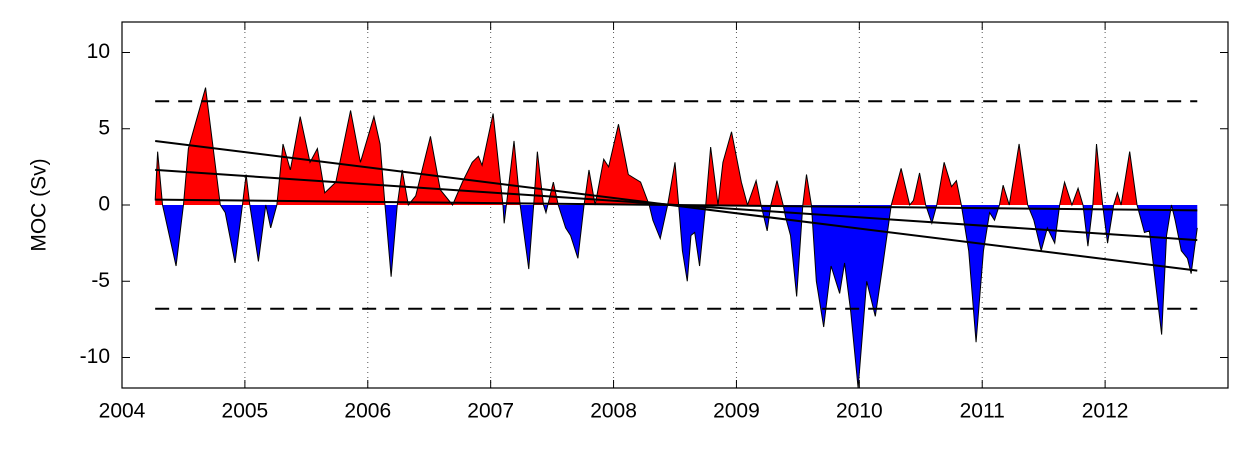 The width and height of the screenshot is (1244, 461). What do you see at coordinates (100, 280) in the screenshot?
I see `y-tick-label: -5` at bounding box center [100, 280].